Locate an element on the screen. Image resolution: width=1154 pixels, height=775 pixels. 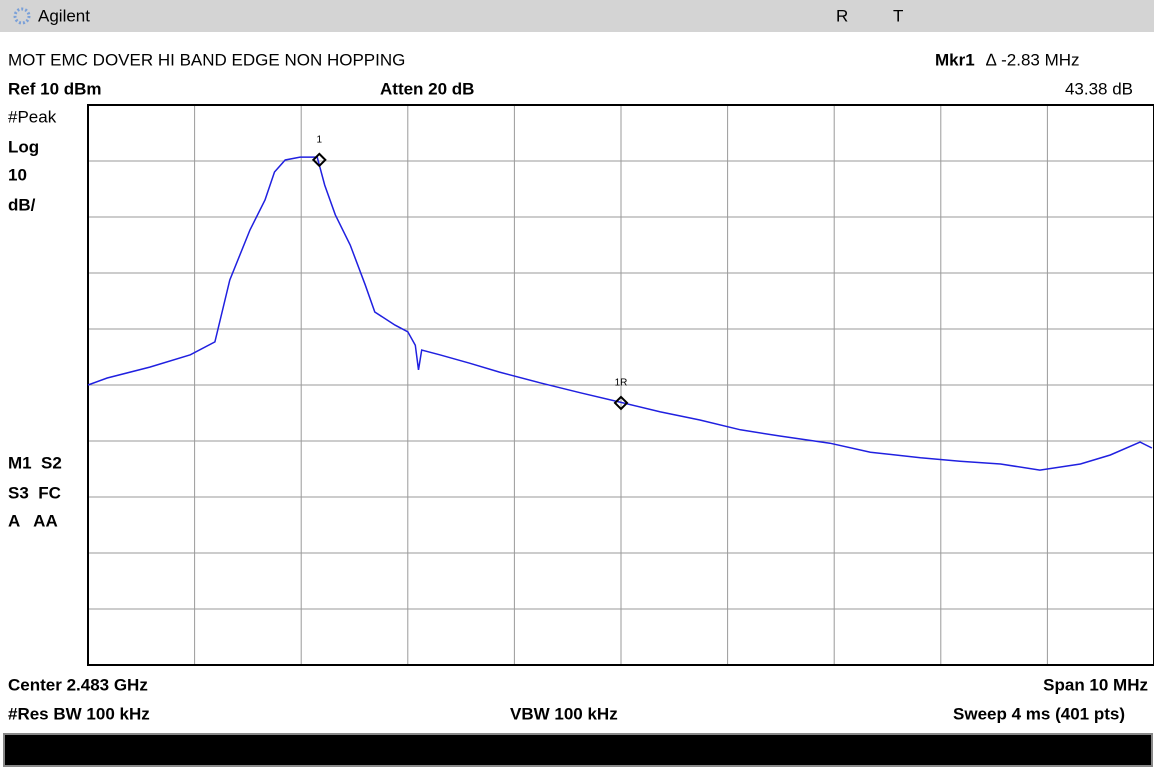
scale-unit: dB/ is located at coordinates (22, 204).